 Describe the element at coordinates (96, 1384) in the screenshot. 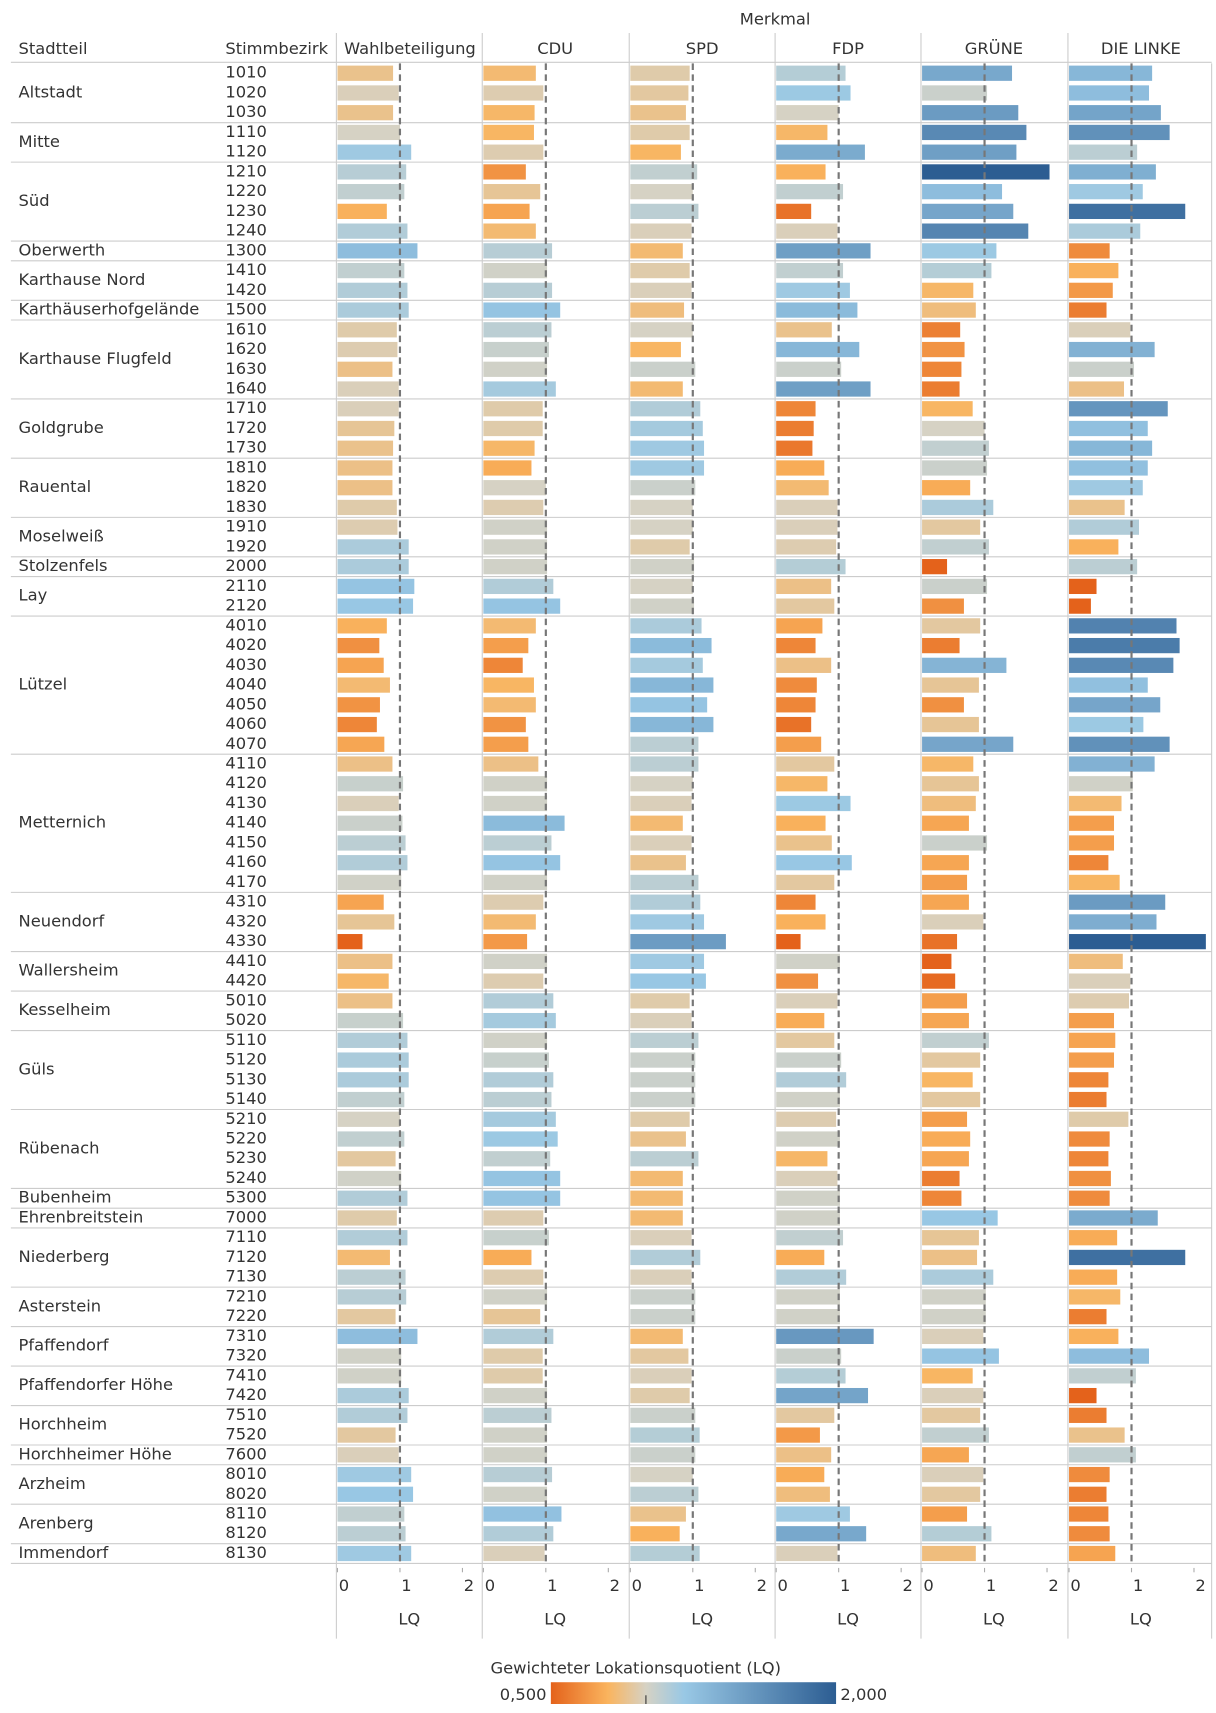

I see `stadtteil-label: Pfaffendorfer Höhe` at that location.